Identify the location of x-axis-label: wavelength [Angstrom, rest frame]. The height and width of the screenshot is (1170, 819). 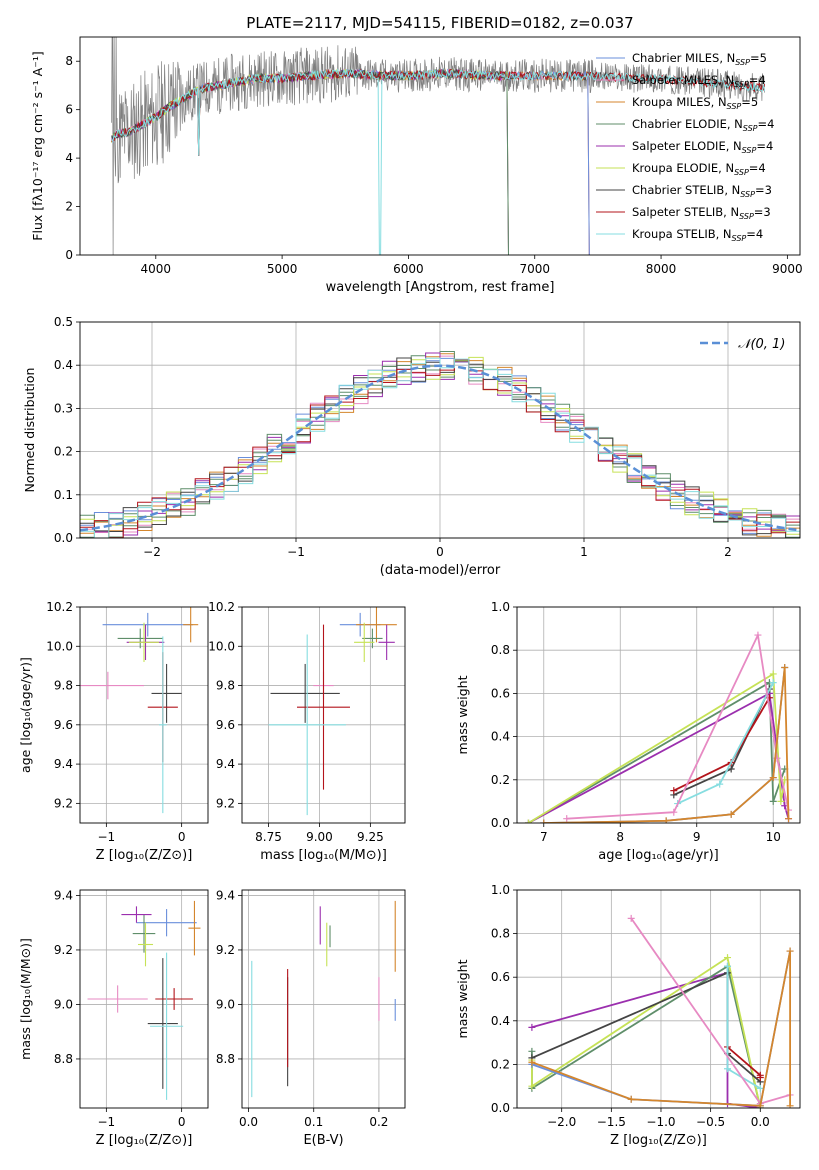
(440, 287).